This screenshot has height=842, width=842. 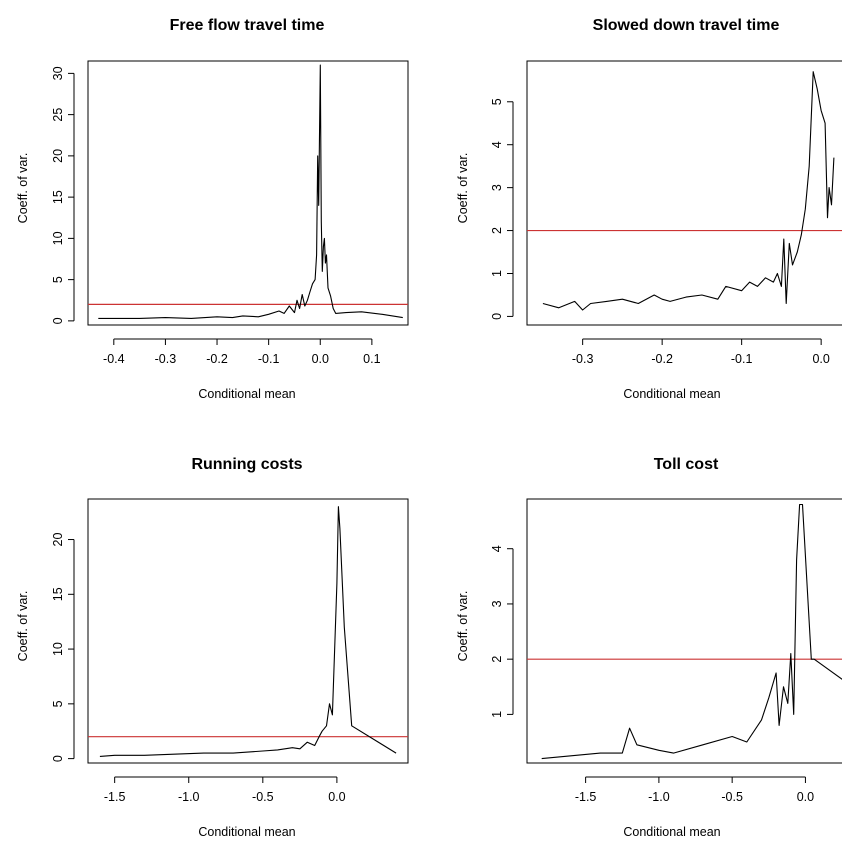 I want to click on y-tick-label: 25, so click(x=58, y=115).